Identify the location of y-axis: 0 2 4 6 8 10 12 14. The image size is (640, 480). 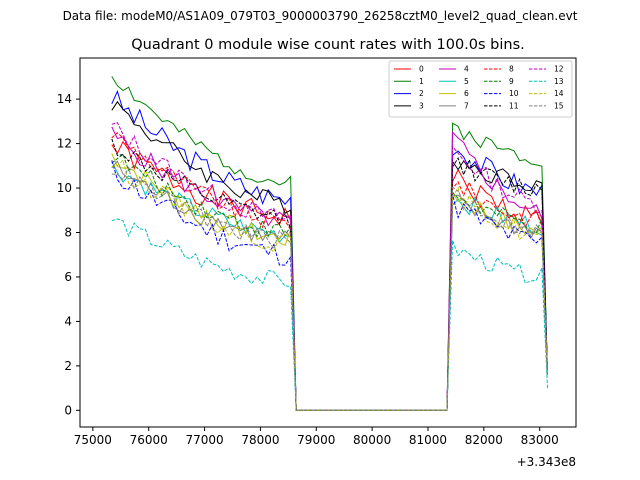
(68, 254).